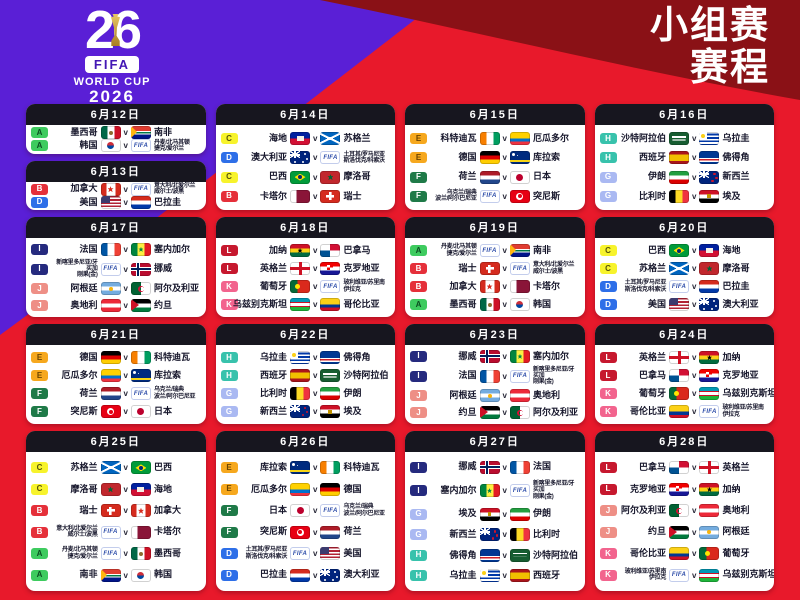 Image resolution: width=800 pixels, height=600 pixels. What do you see at coordinates (115, 30) in the screenshot?
I see `world-cup-trophy-icon` at bounding box center [115, 30].